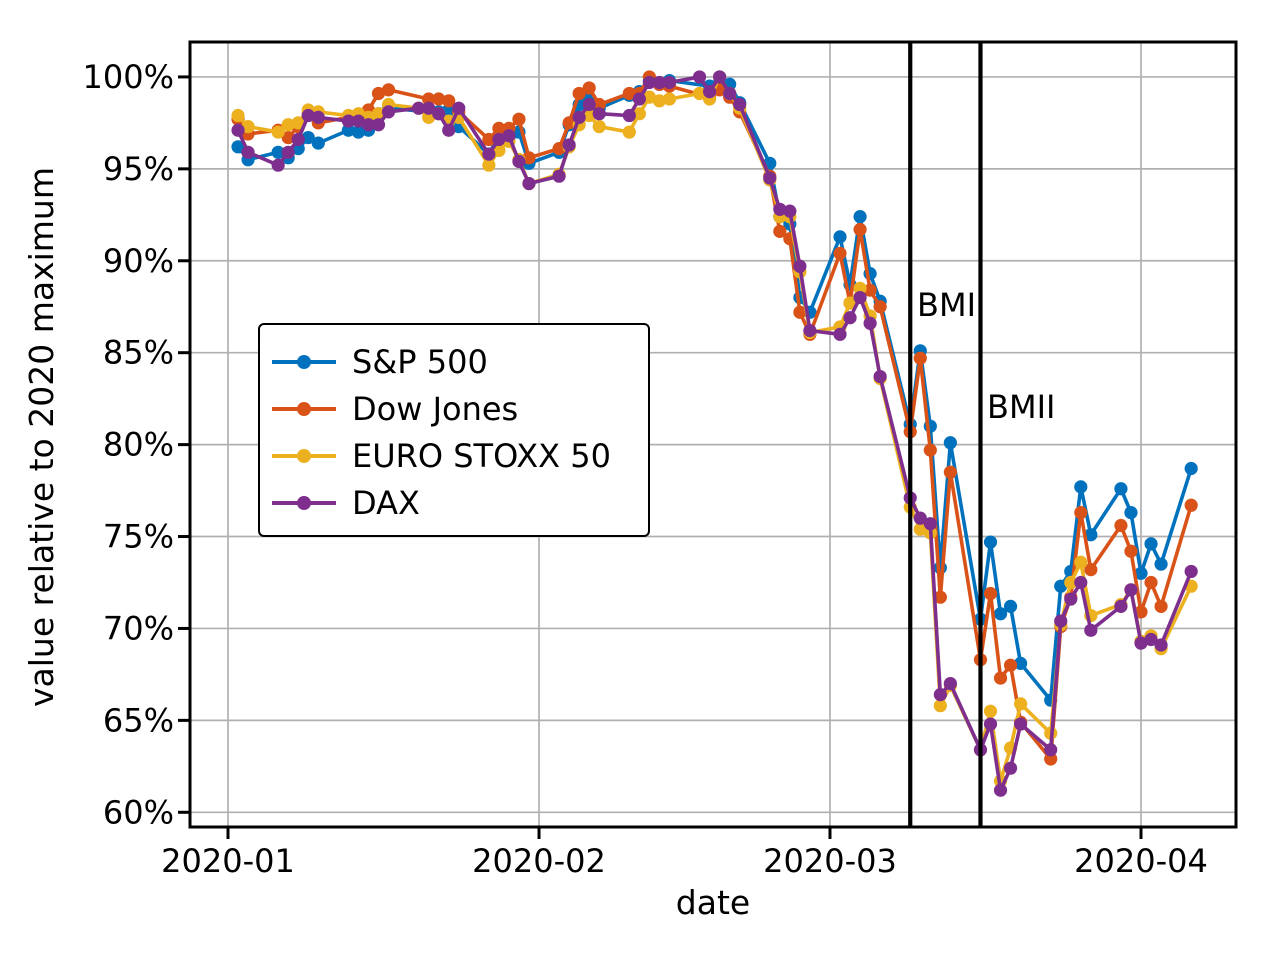 The image size is (1280, 960). I want to click on x-axis-label: date, so click(713, 902).